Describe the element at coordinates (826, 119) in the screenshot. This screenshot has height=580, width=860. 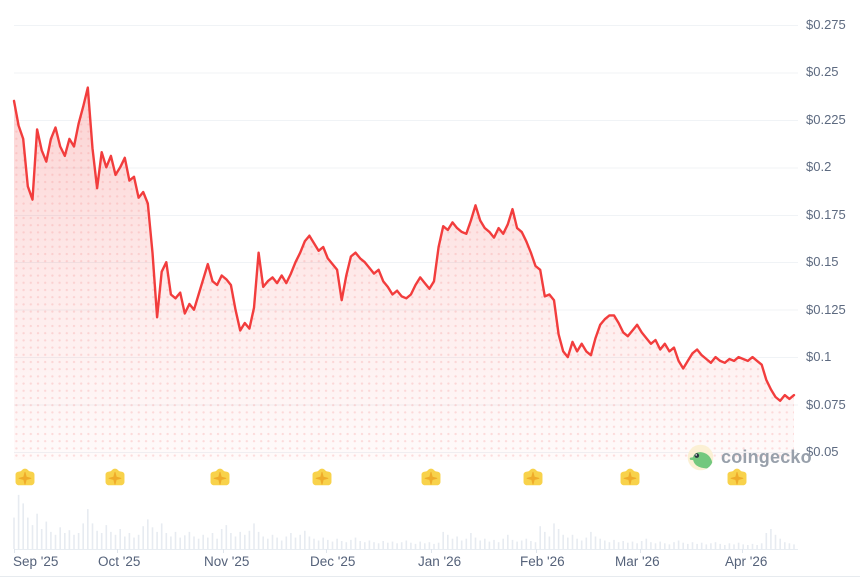
I see `y-axis-label: $0.225` at that location.